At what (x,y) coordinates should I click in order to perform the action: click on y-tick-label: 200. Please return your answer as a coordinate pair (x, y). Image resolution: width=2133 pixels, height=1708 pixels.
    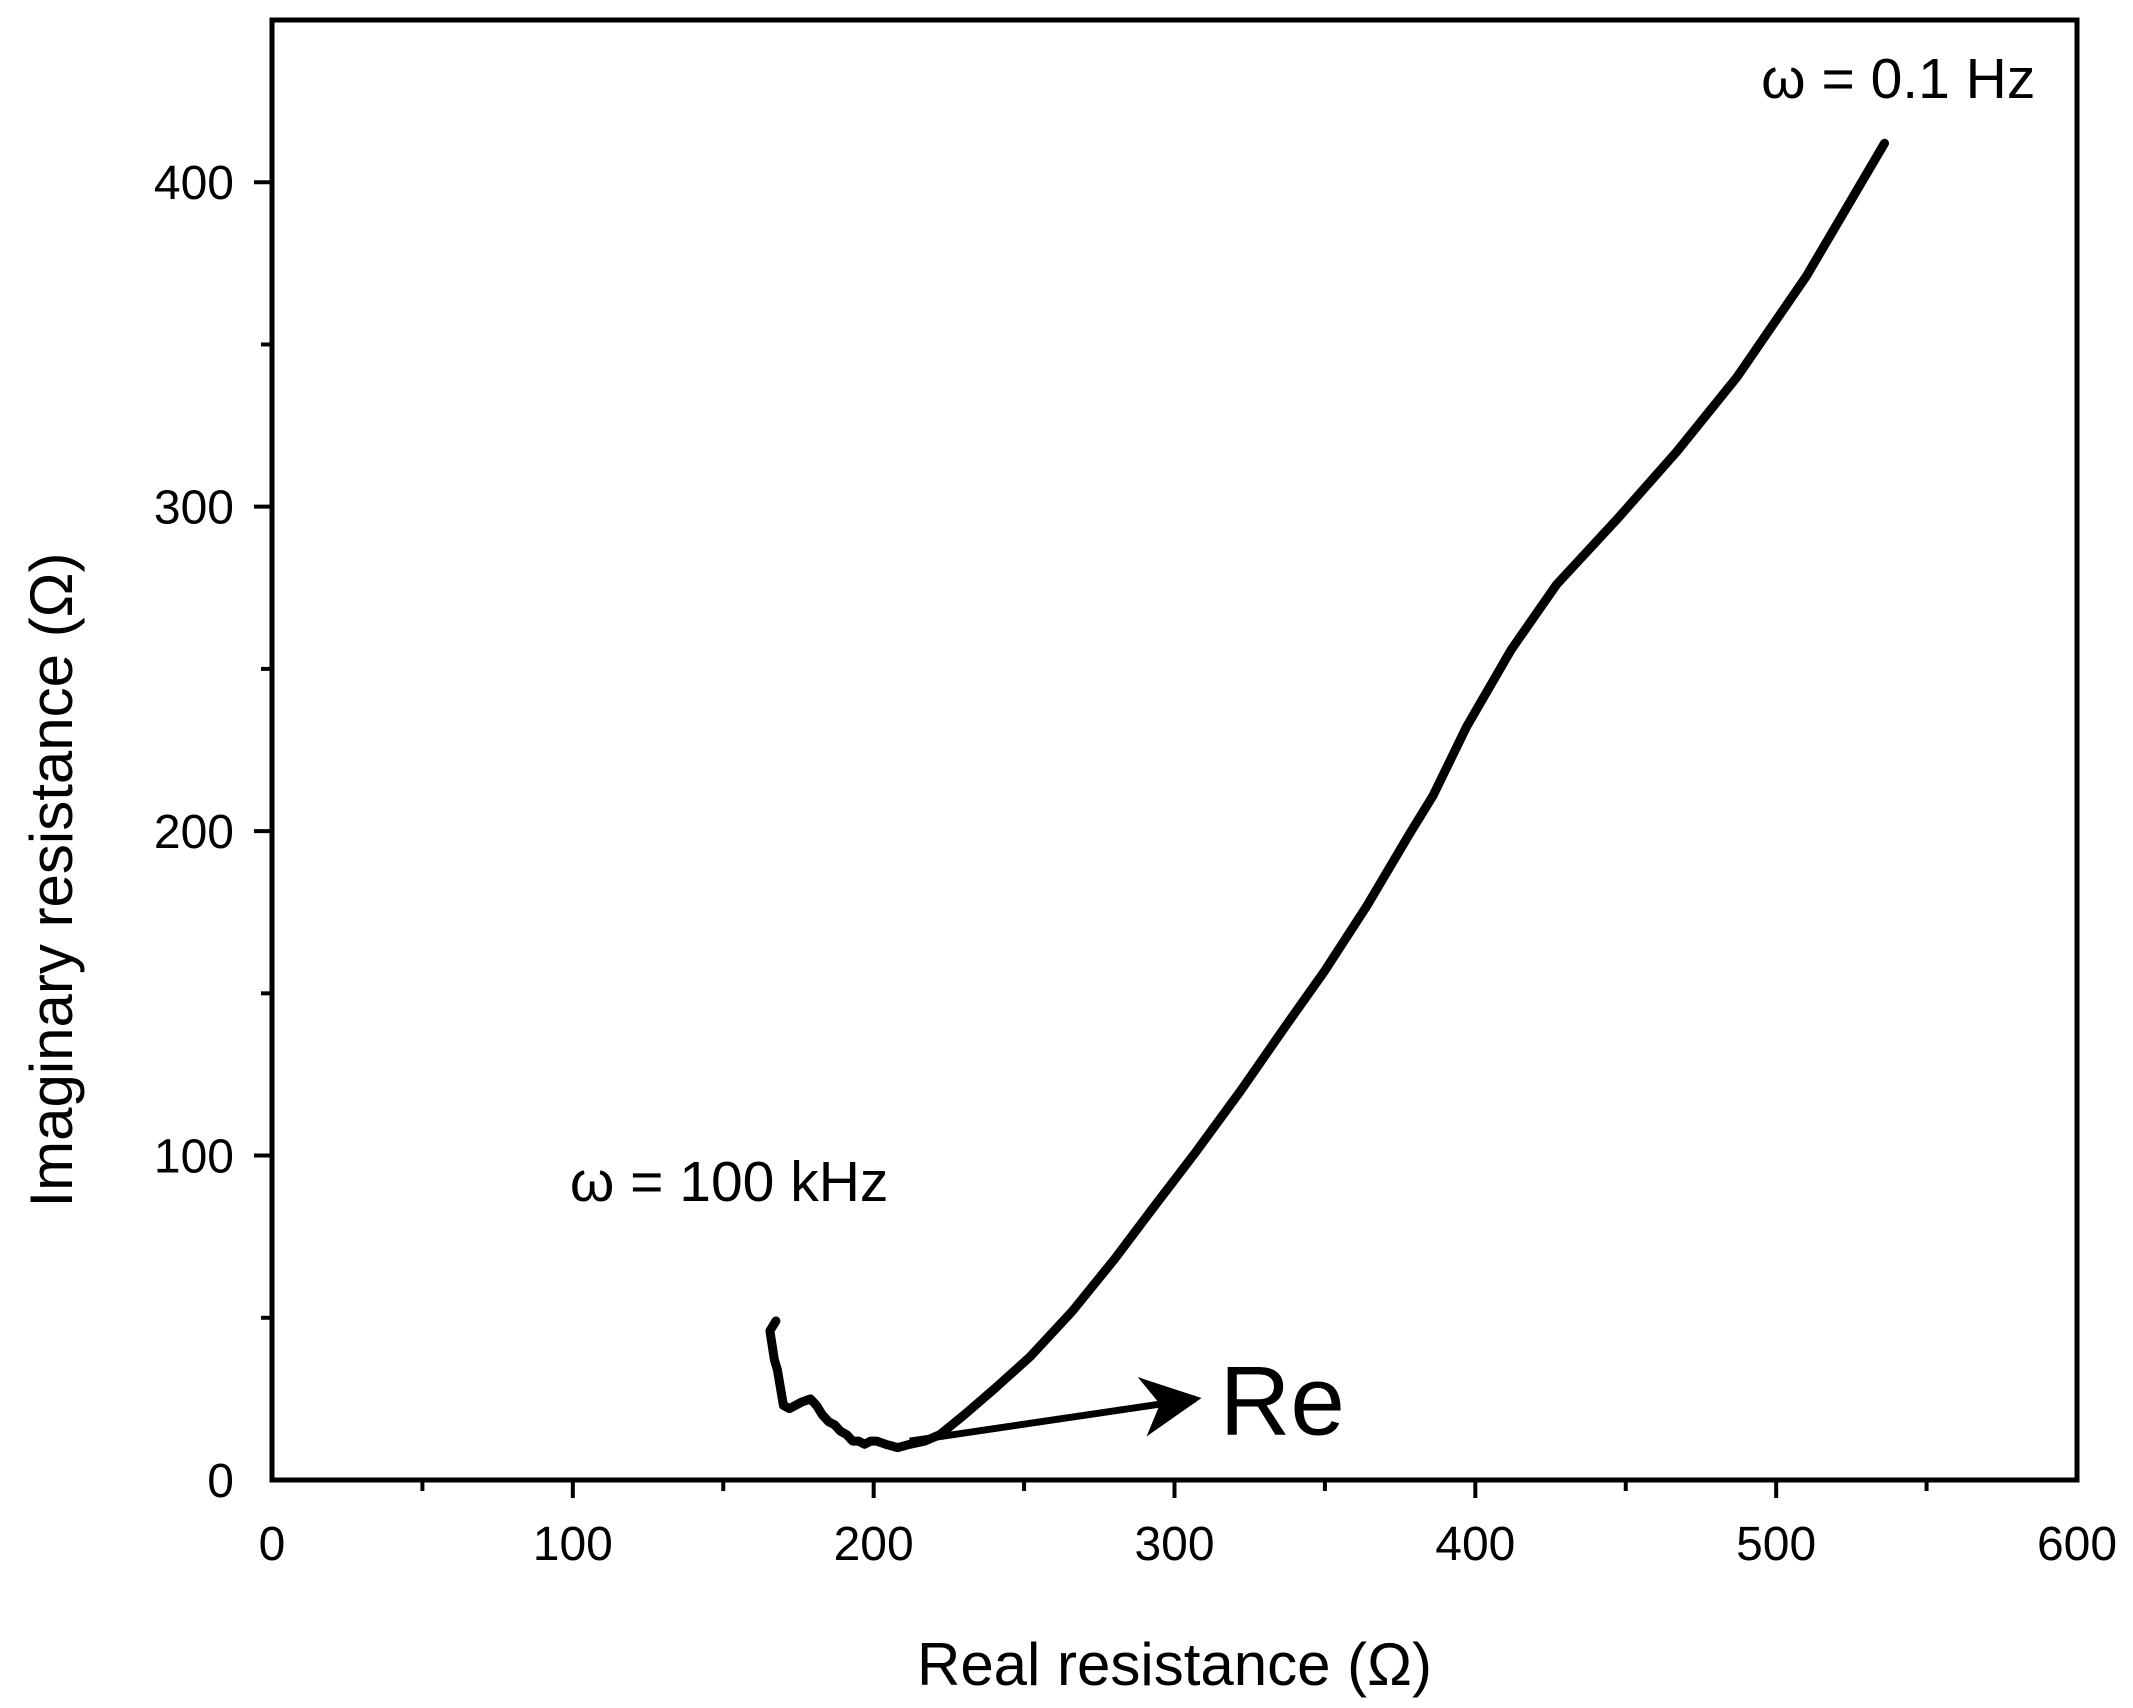
    Looking at the image, I should click on (194, 832).